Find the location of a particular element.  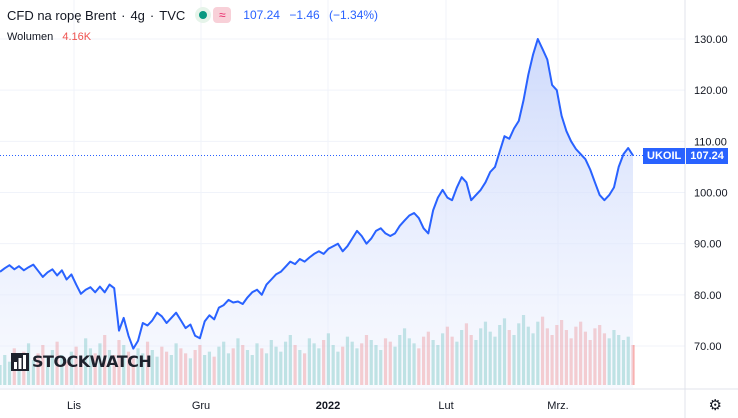

delayed-data-icon: ≈ is located at coordinates (222, 15).